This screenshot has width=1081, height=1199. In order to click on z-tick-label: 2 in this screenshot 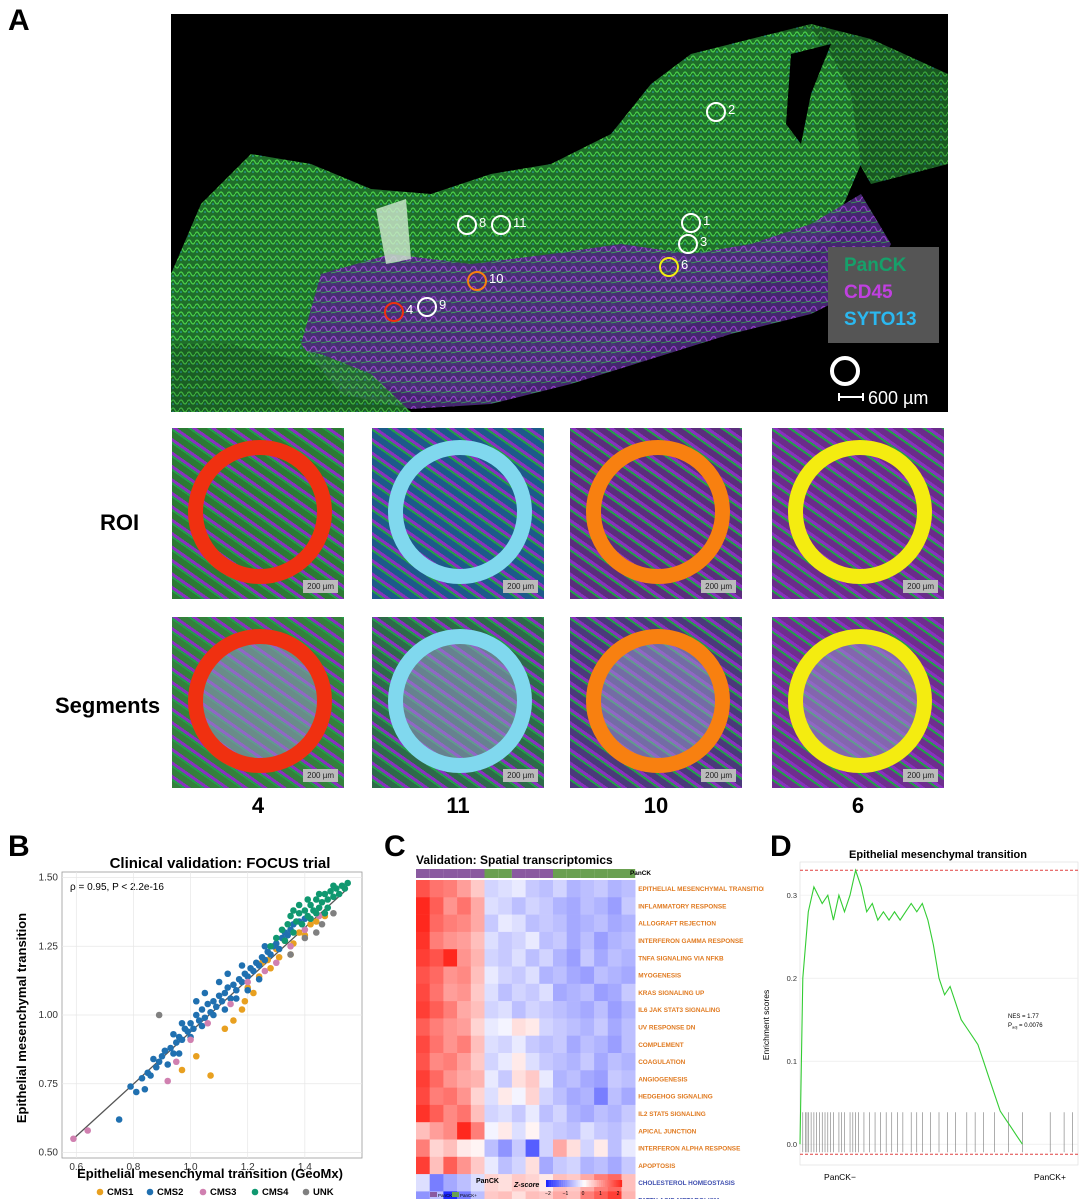, I will do `click(618, 1194)`.